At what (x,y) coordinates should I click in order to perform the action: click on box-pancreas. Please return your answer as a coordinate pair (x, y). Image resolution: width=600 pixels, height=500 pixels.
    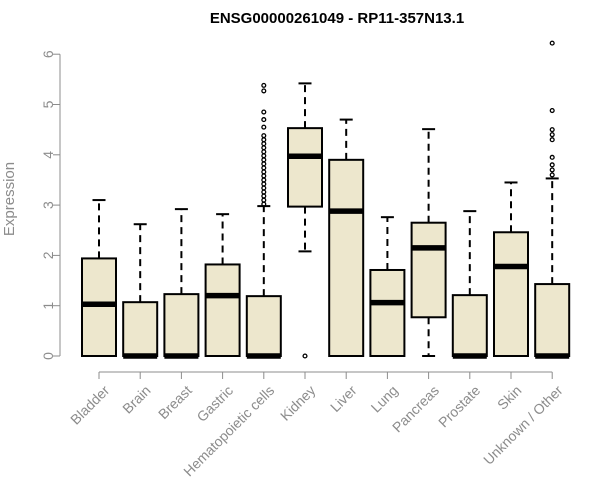
    Looking at the image, I should click on (428, 242).